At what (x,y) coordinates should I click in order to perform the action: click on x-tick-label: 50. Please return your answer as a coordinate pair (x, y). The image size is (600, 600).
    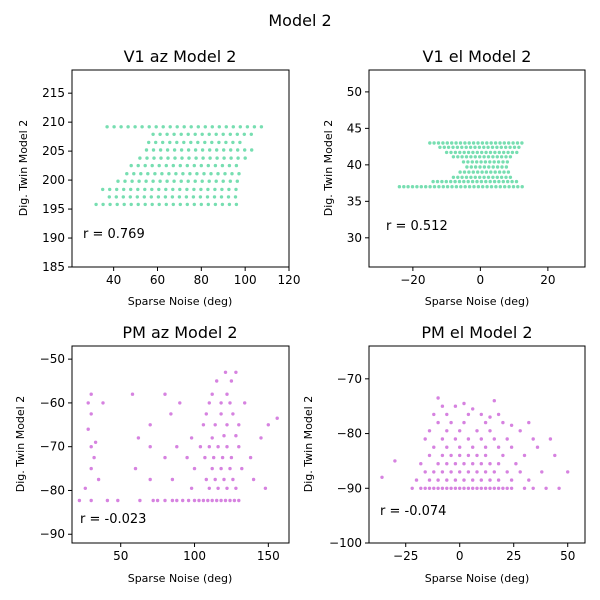
    Looking at the image, I should click on (120, 556).